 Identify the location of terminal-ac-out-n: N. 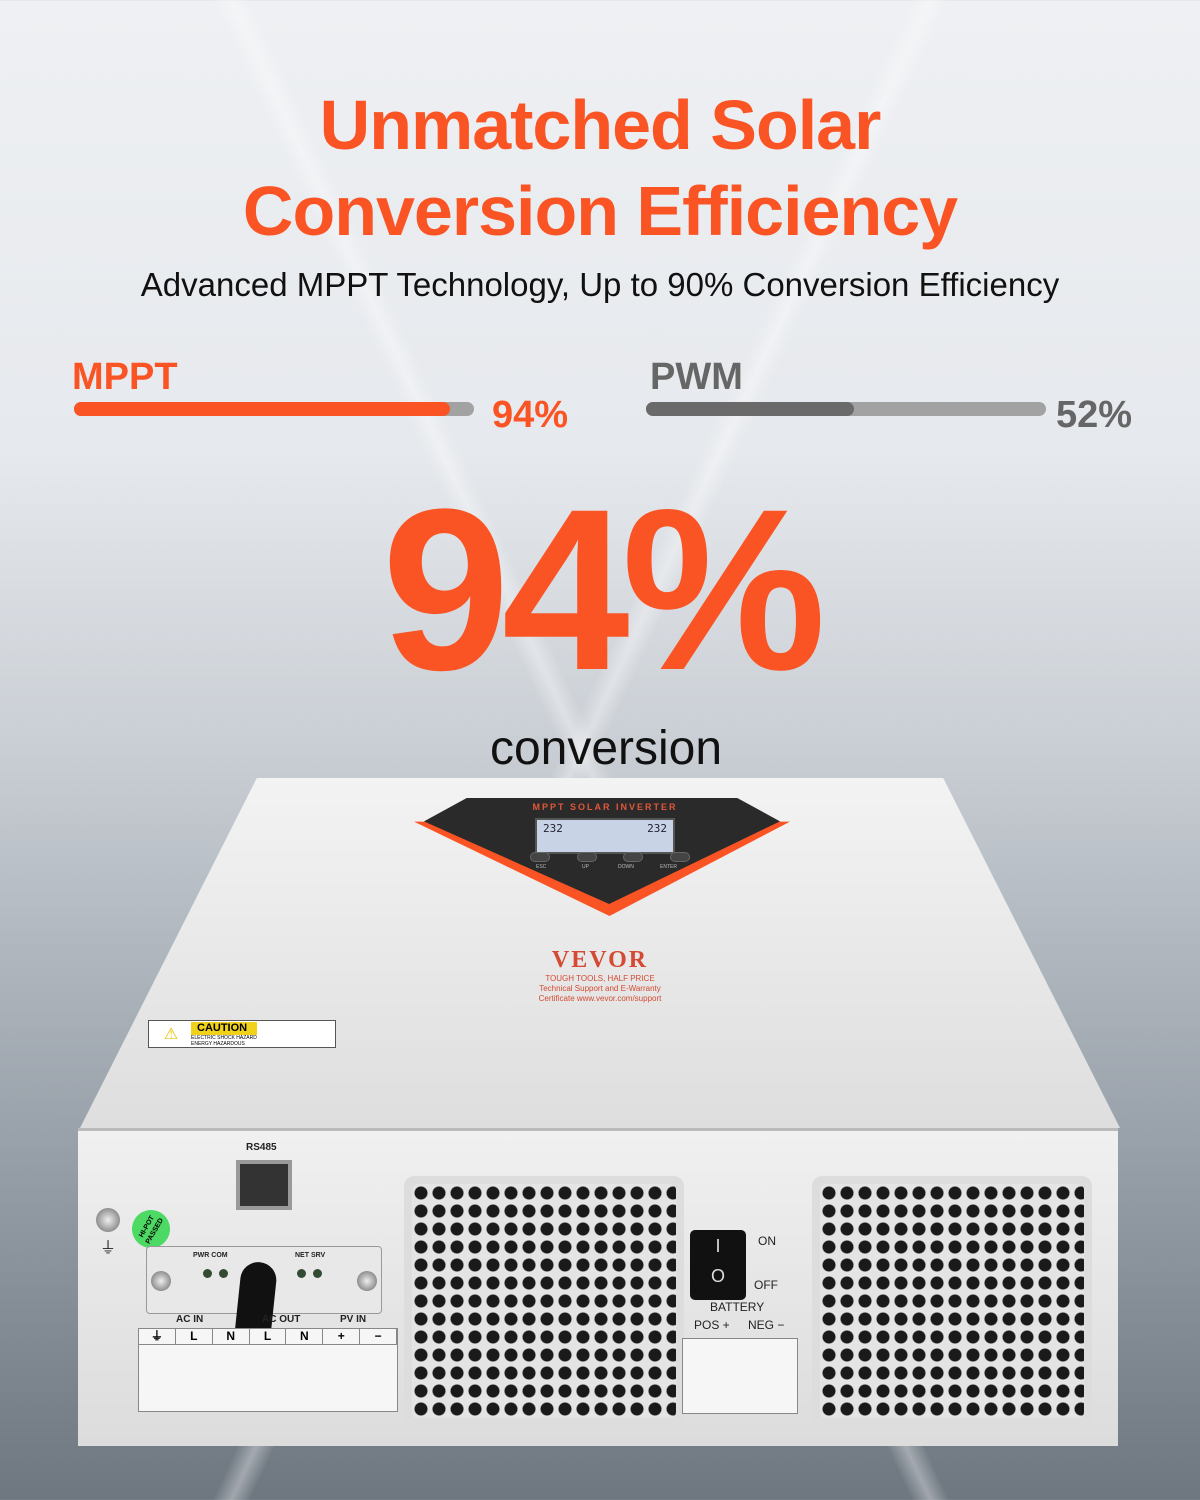
(305, 1336).